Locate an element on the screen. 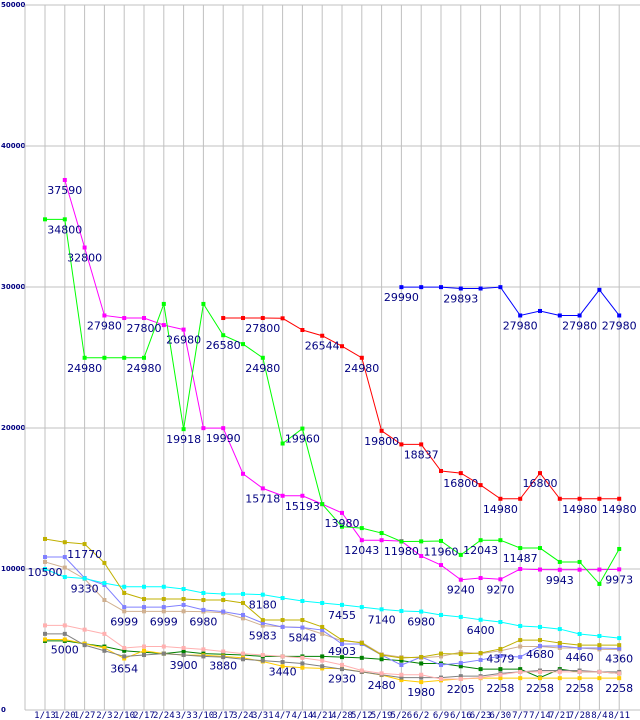 The width and height of the screenshot is (640, 720). data-label: 34800 is located at coordinates (64, 229).